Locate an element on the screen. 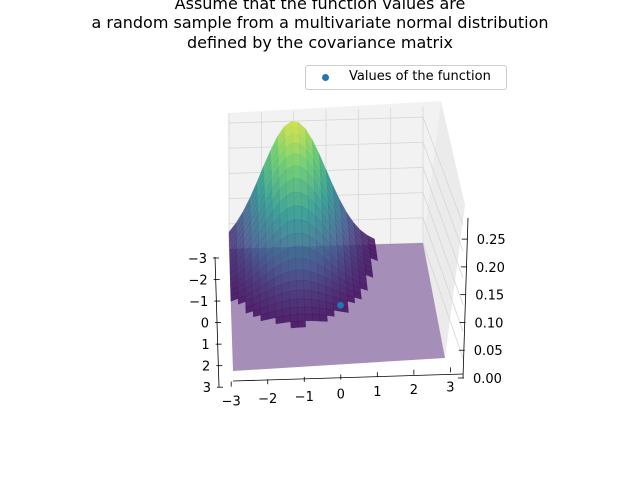 Image resolution: width=640 pixels, height=480 pixels. z-tick-label: 0.00 is located at coordinates (487, 379).